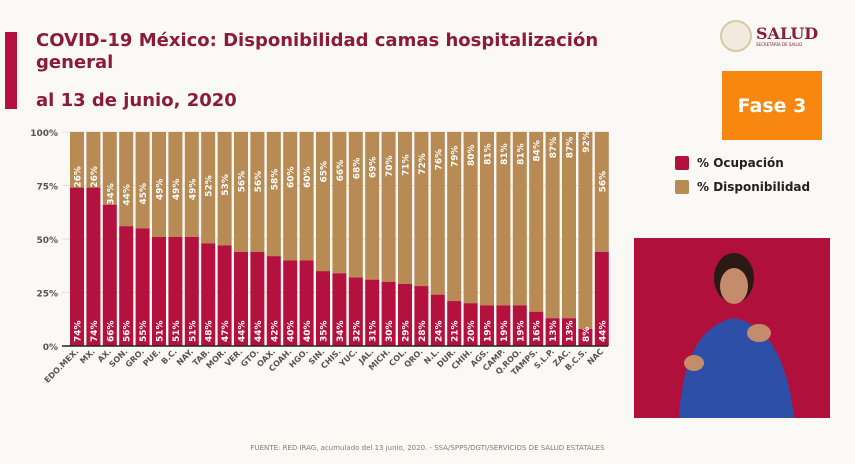 This screenshot has width=855, height=464. Describe the element at coordinates (111, 331) in the screenshot. I see `data-label-ocupacion: 66%` at that location.